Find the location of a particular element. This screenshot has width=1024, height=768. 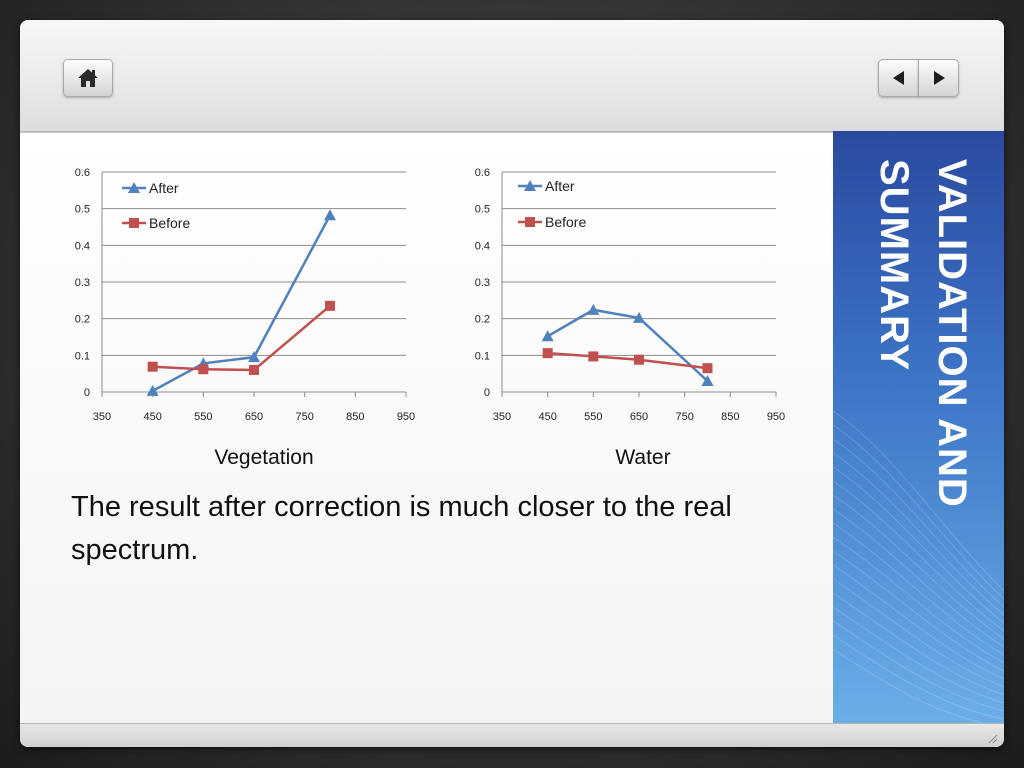

home-button is located at coordinates (88, 78).